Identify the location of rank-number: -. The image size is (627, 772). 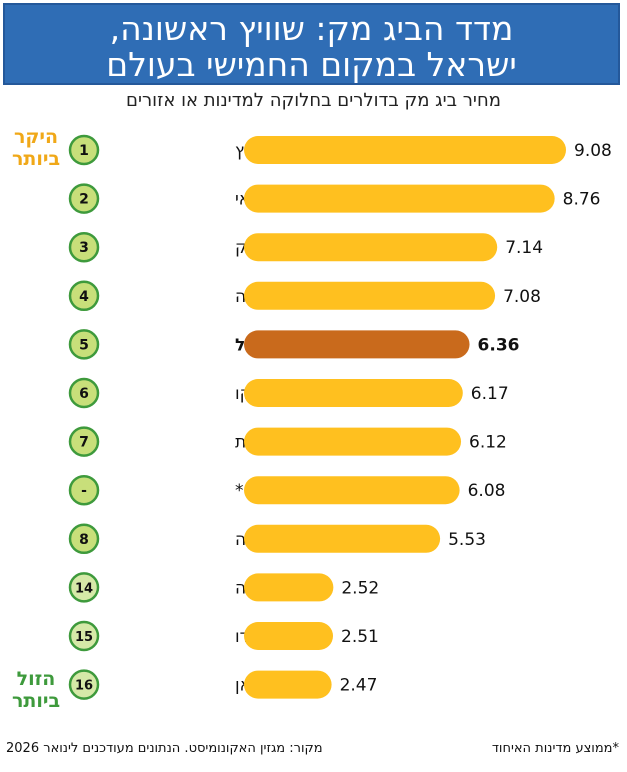
(84, 491).